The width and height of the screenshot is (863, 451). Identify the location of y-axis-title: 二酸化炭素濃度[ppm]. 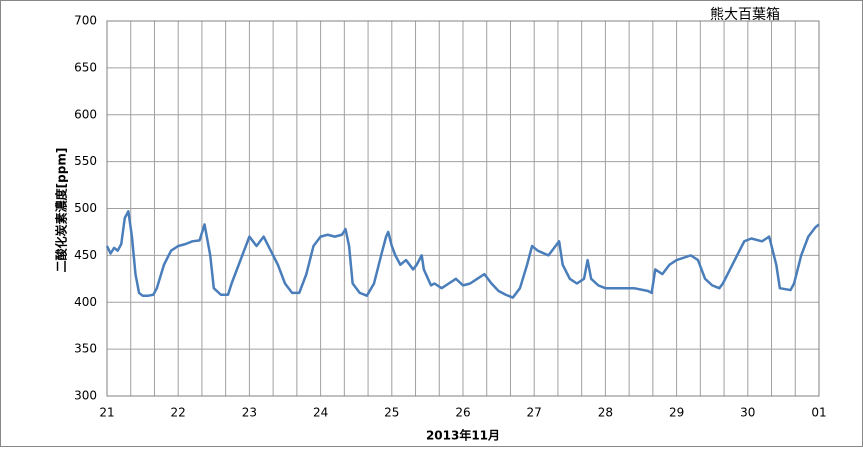
(61, 210).